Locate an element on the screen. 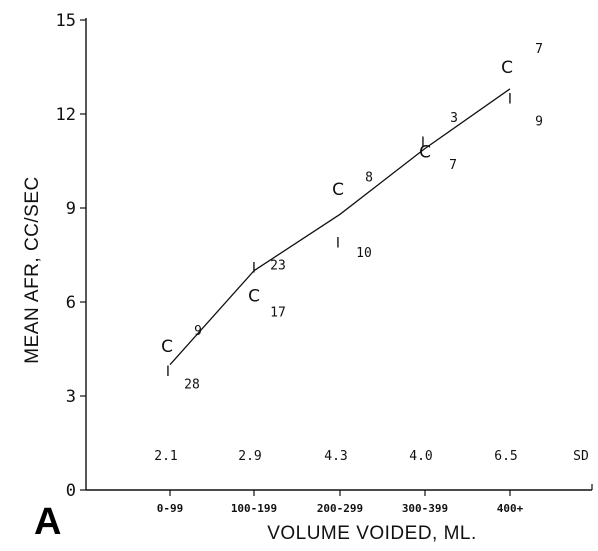 Image resolution: width=598 pixels, height=551 pixels. sd-value: 2.1 is located at coordinates (165, 456).